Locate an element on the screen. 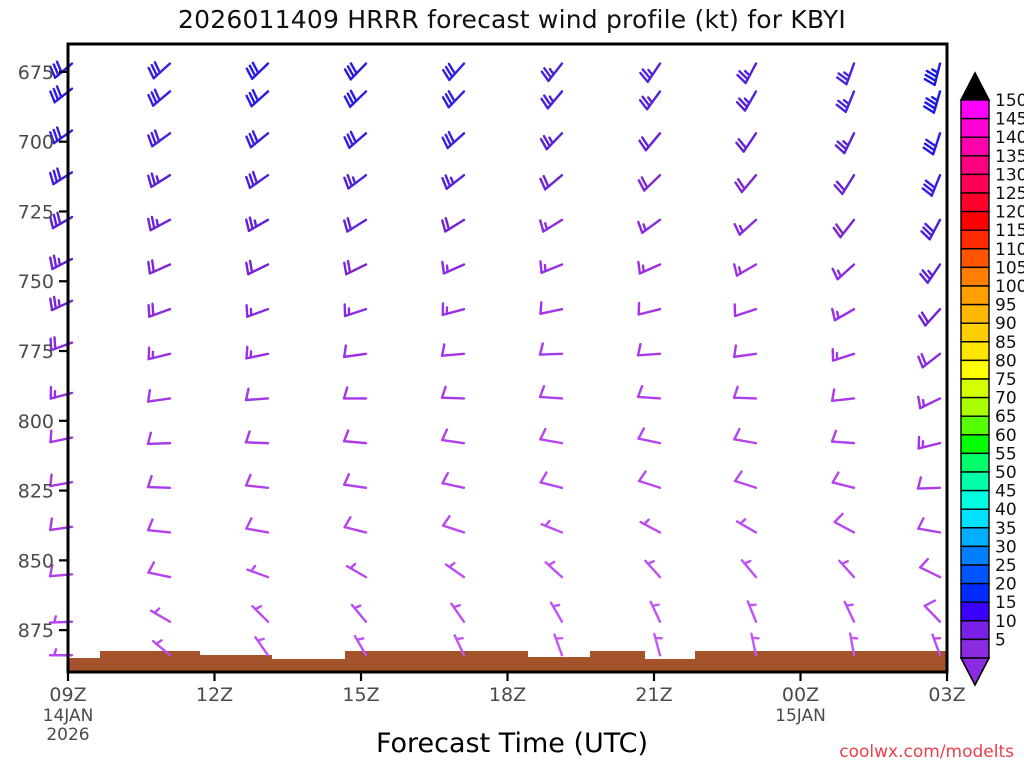 The width and height of the screenshot is (1024, 768). legend-tick-label: 105 is located at coordinates (1009, 268).